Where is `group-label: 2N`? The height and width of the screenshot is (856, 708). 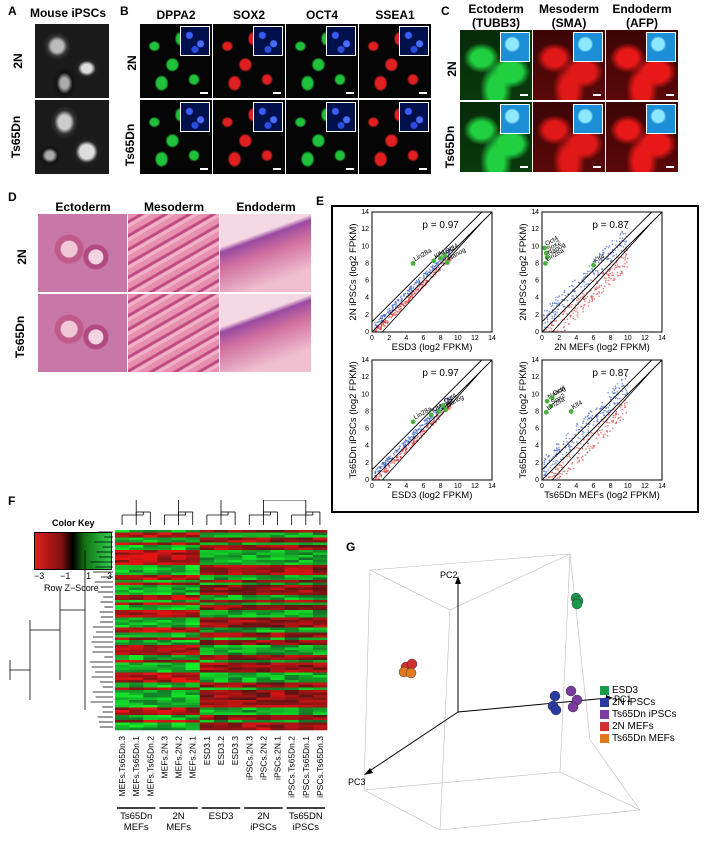
group-label: 2N is located at coordinates (179, 816).